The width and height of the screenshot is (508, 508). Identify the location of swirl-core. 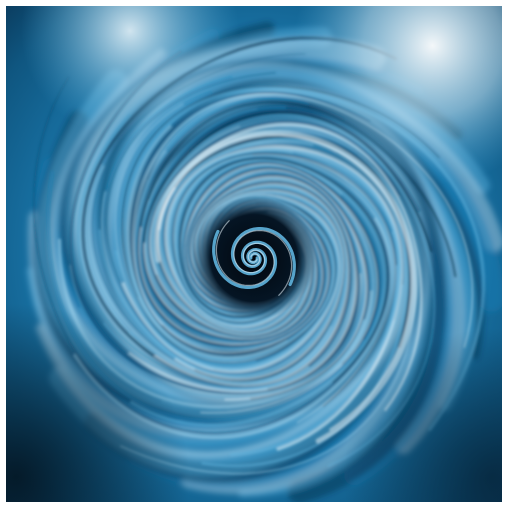
(254, 258).